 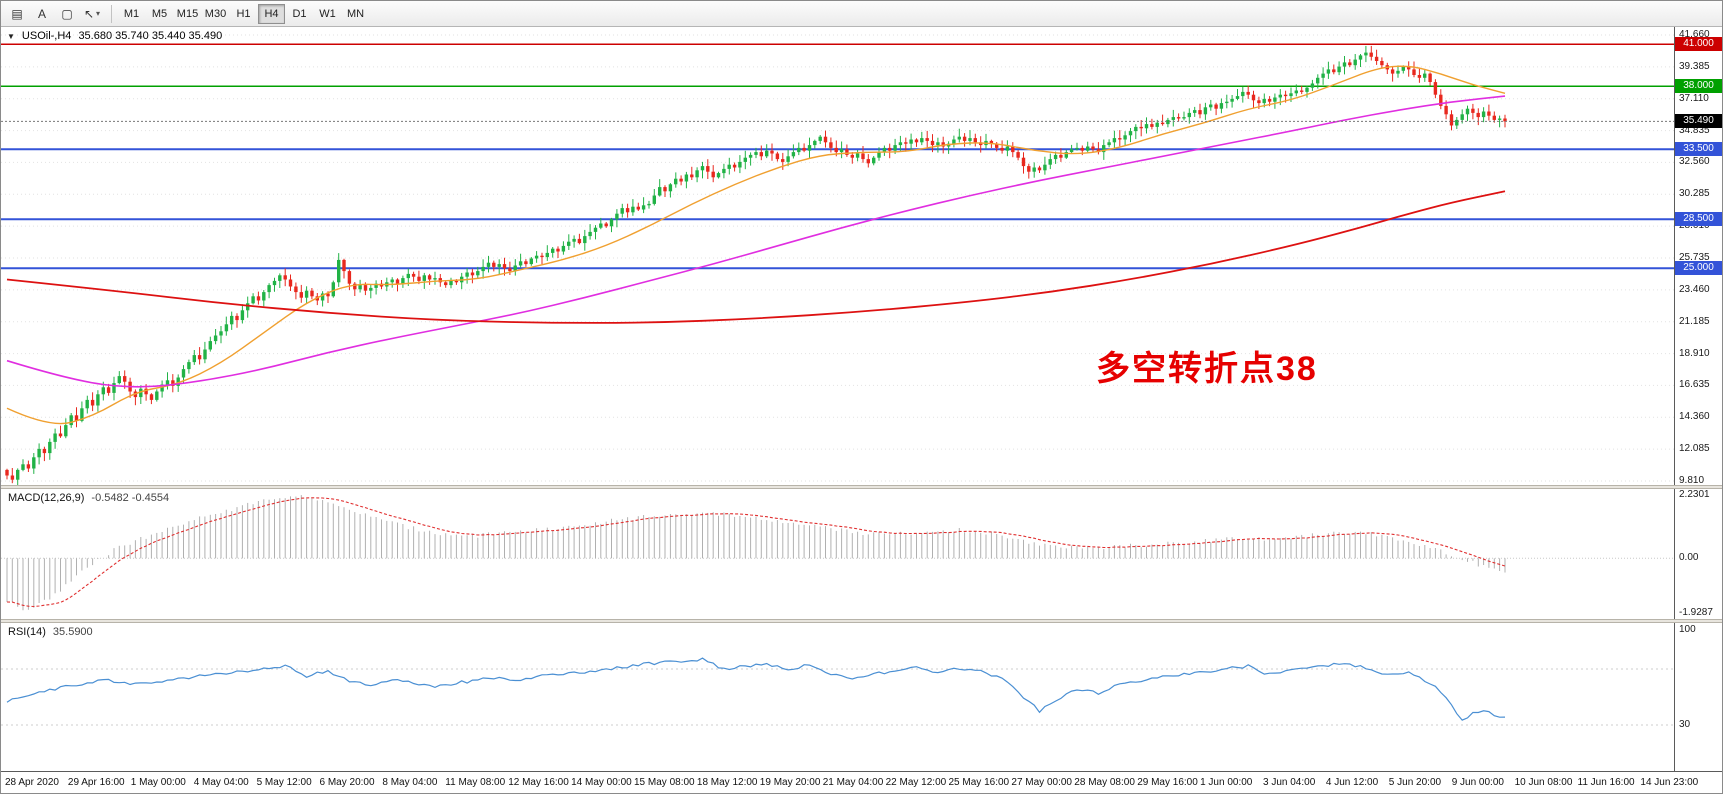 I want to click on timeframe-button-h4: H4, so click(x=271, y=13).